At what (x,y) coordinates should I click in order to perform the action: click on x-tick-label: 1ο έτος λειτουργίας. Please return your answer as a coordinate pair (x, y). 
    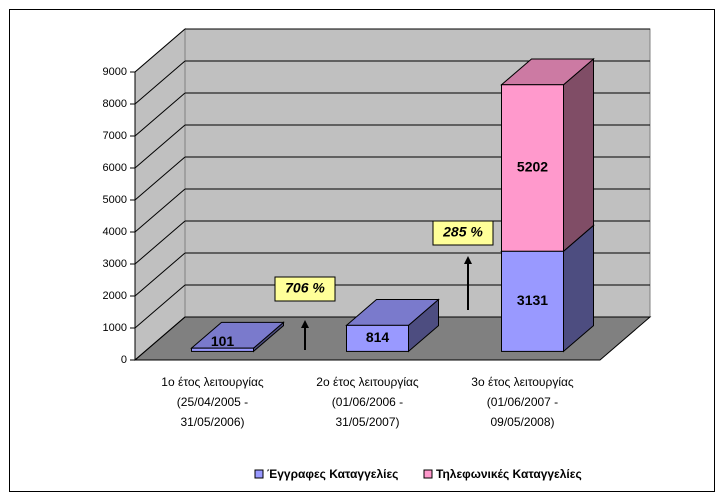
    Looking at the image, I should click on (212, 382).